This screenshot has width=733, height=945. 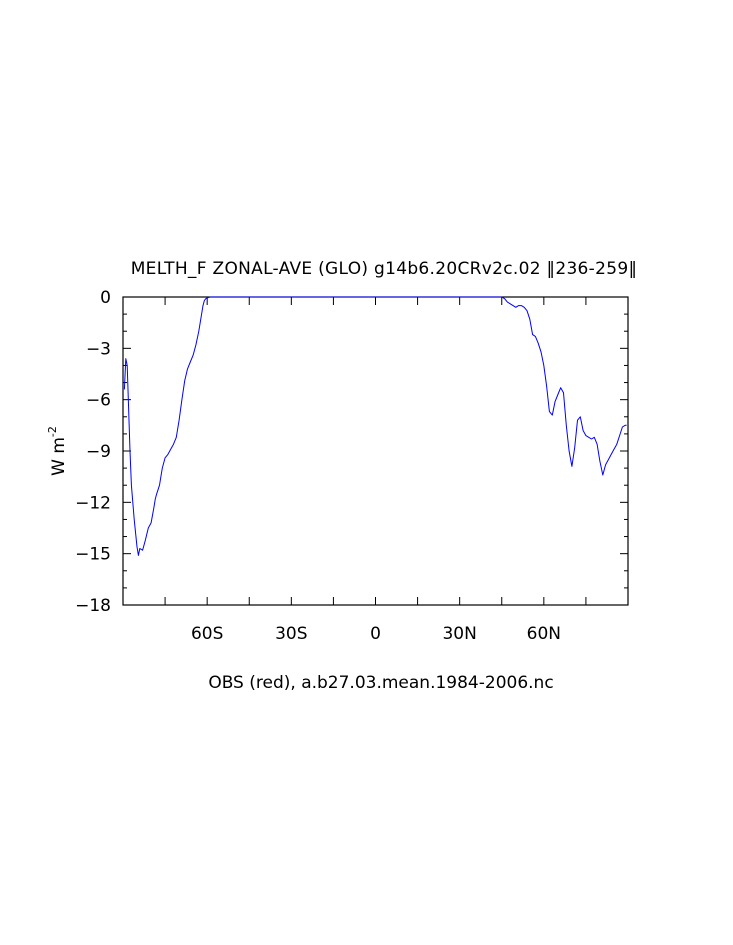 I want to click on y-tick-label: −18, so click(x=93, y=606).